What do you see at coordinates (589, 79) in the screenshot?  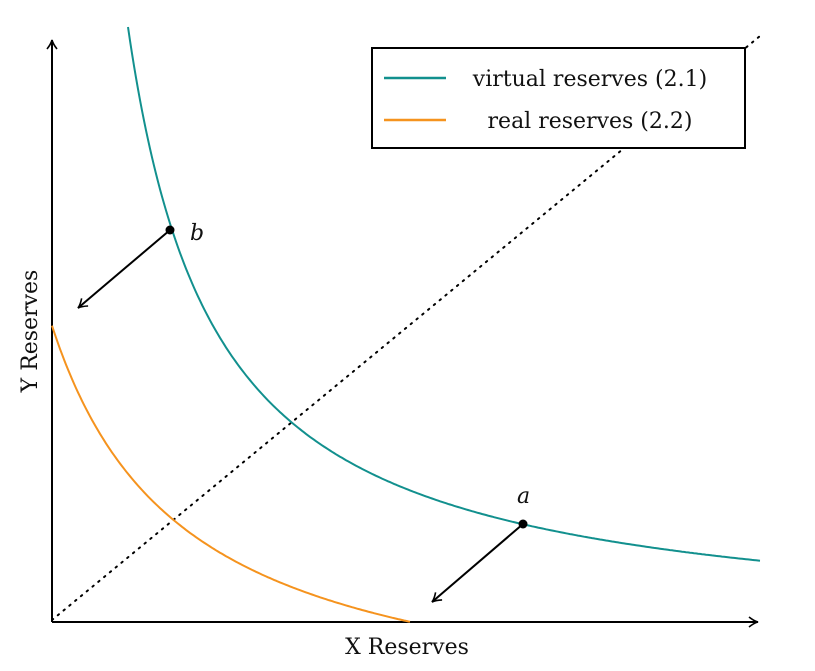 I see `legend-label: virtual reserves (2.1)` at bounding box center [589, 79].